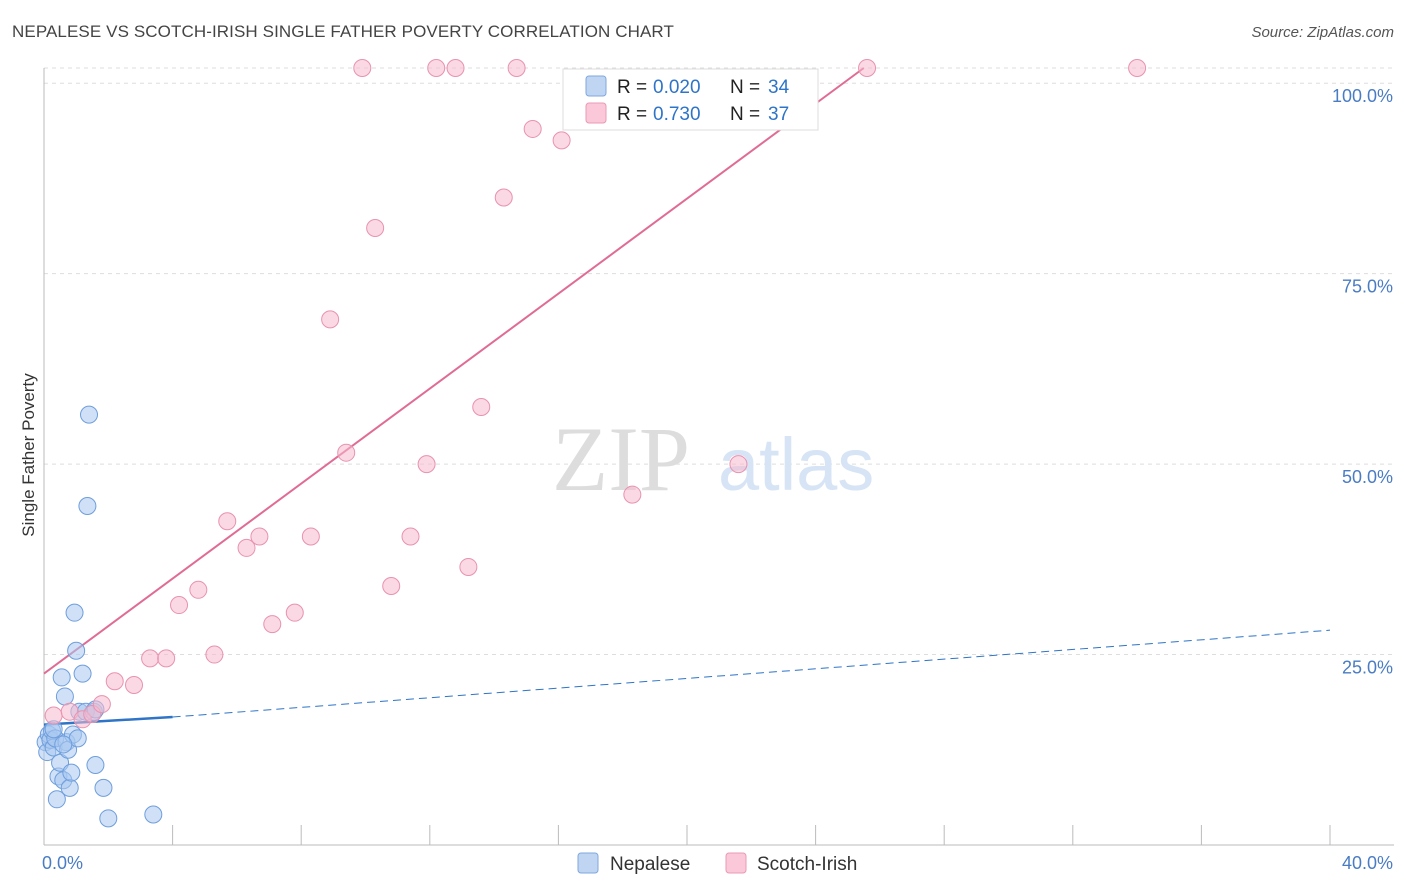 This screenshot has height=892, width=1406. Describe the element at coordinates (108, 720) in the screenshot. I see `trend-line-nepalese` at that location.